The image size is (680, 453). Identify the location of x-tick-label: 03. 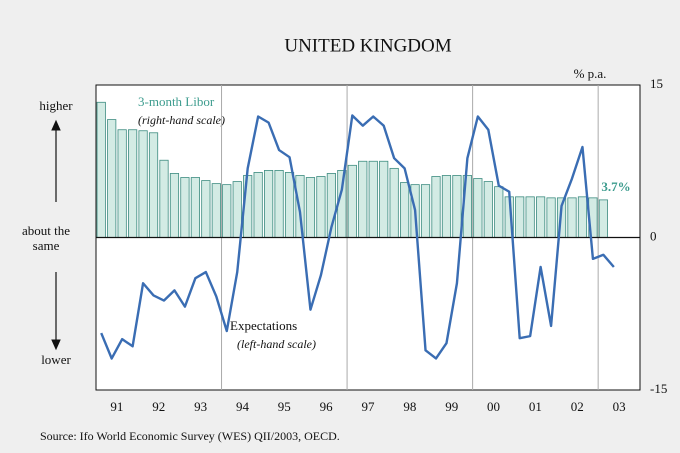
(619, 406).